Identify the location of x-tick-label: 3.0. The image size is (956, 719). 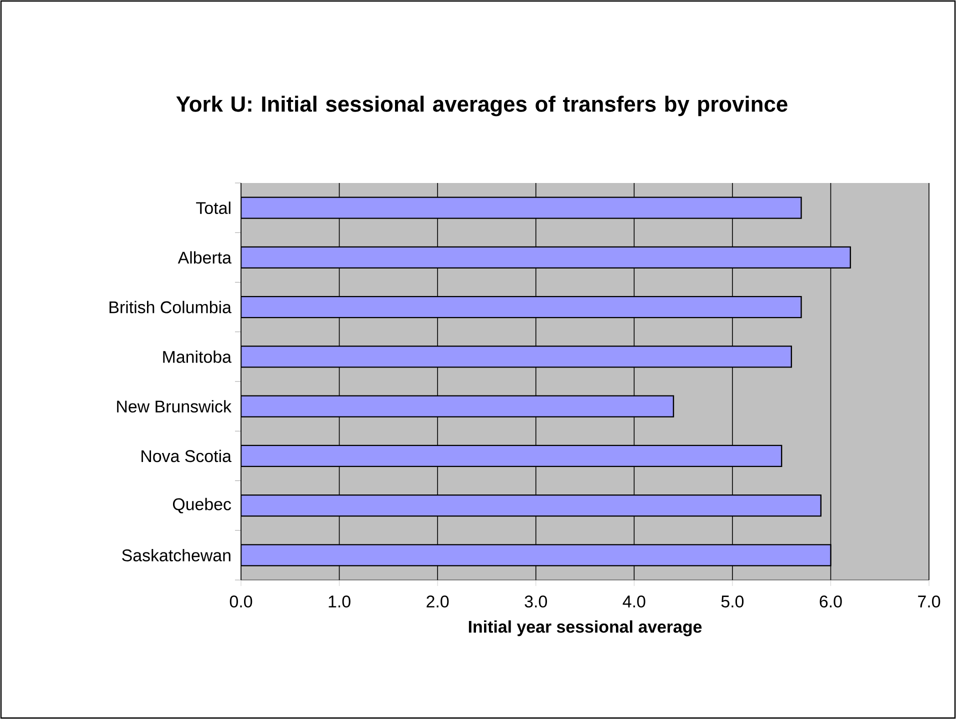
(535, 602).